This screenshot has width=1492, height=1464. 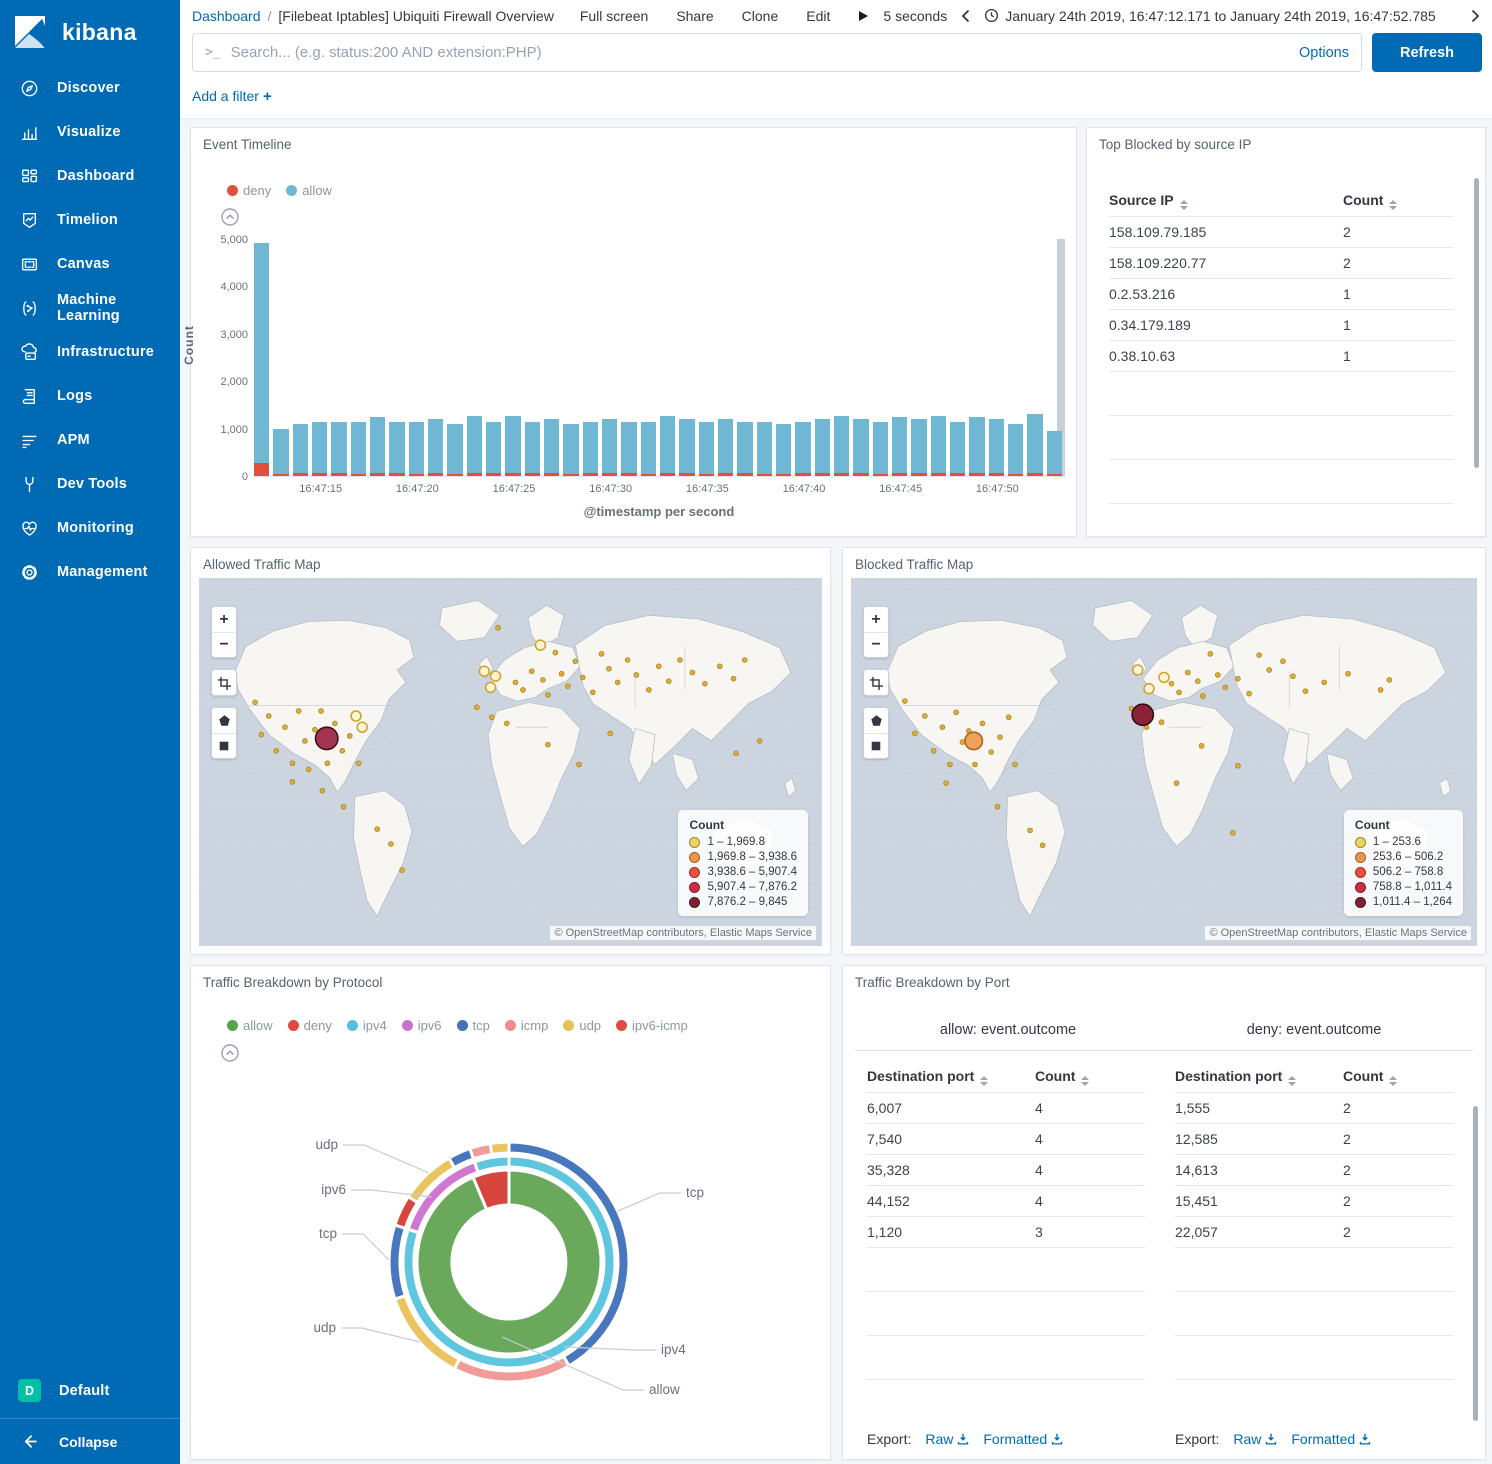 I want to click on kibana-logo: kibana, so click(x=90, y=33).